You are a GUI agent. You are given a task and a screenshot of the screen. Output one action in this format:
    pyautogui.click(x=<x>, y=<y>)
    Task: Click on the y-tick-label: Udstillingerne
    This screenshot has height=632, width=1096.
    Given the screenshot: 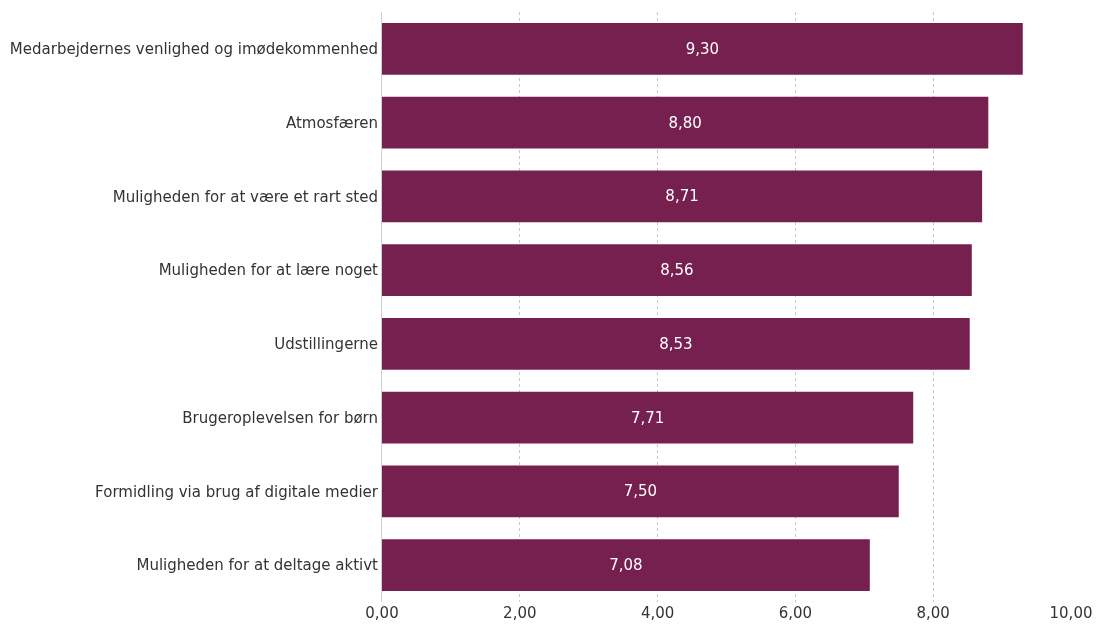 What is the action you would take?
    pyautogui.click(x=326, y=344)
    